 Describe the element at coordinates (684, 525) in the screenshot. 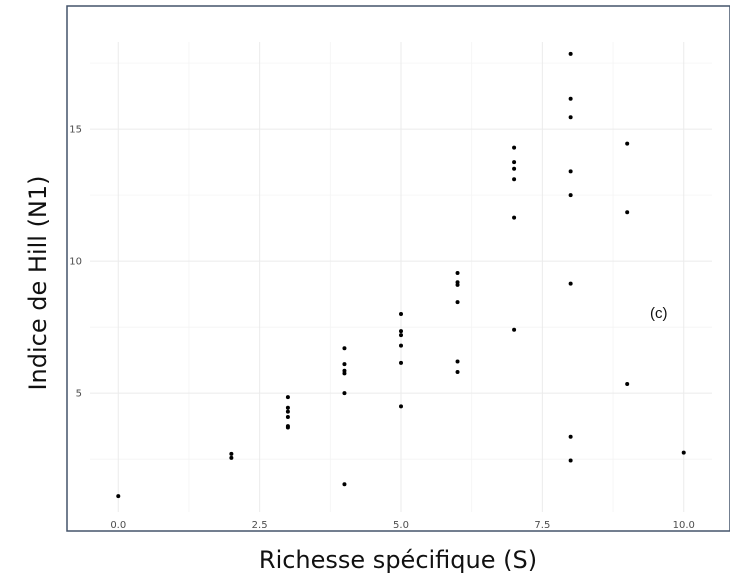

I see `x-tick-label: 10.0` at that location.